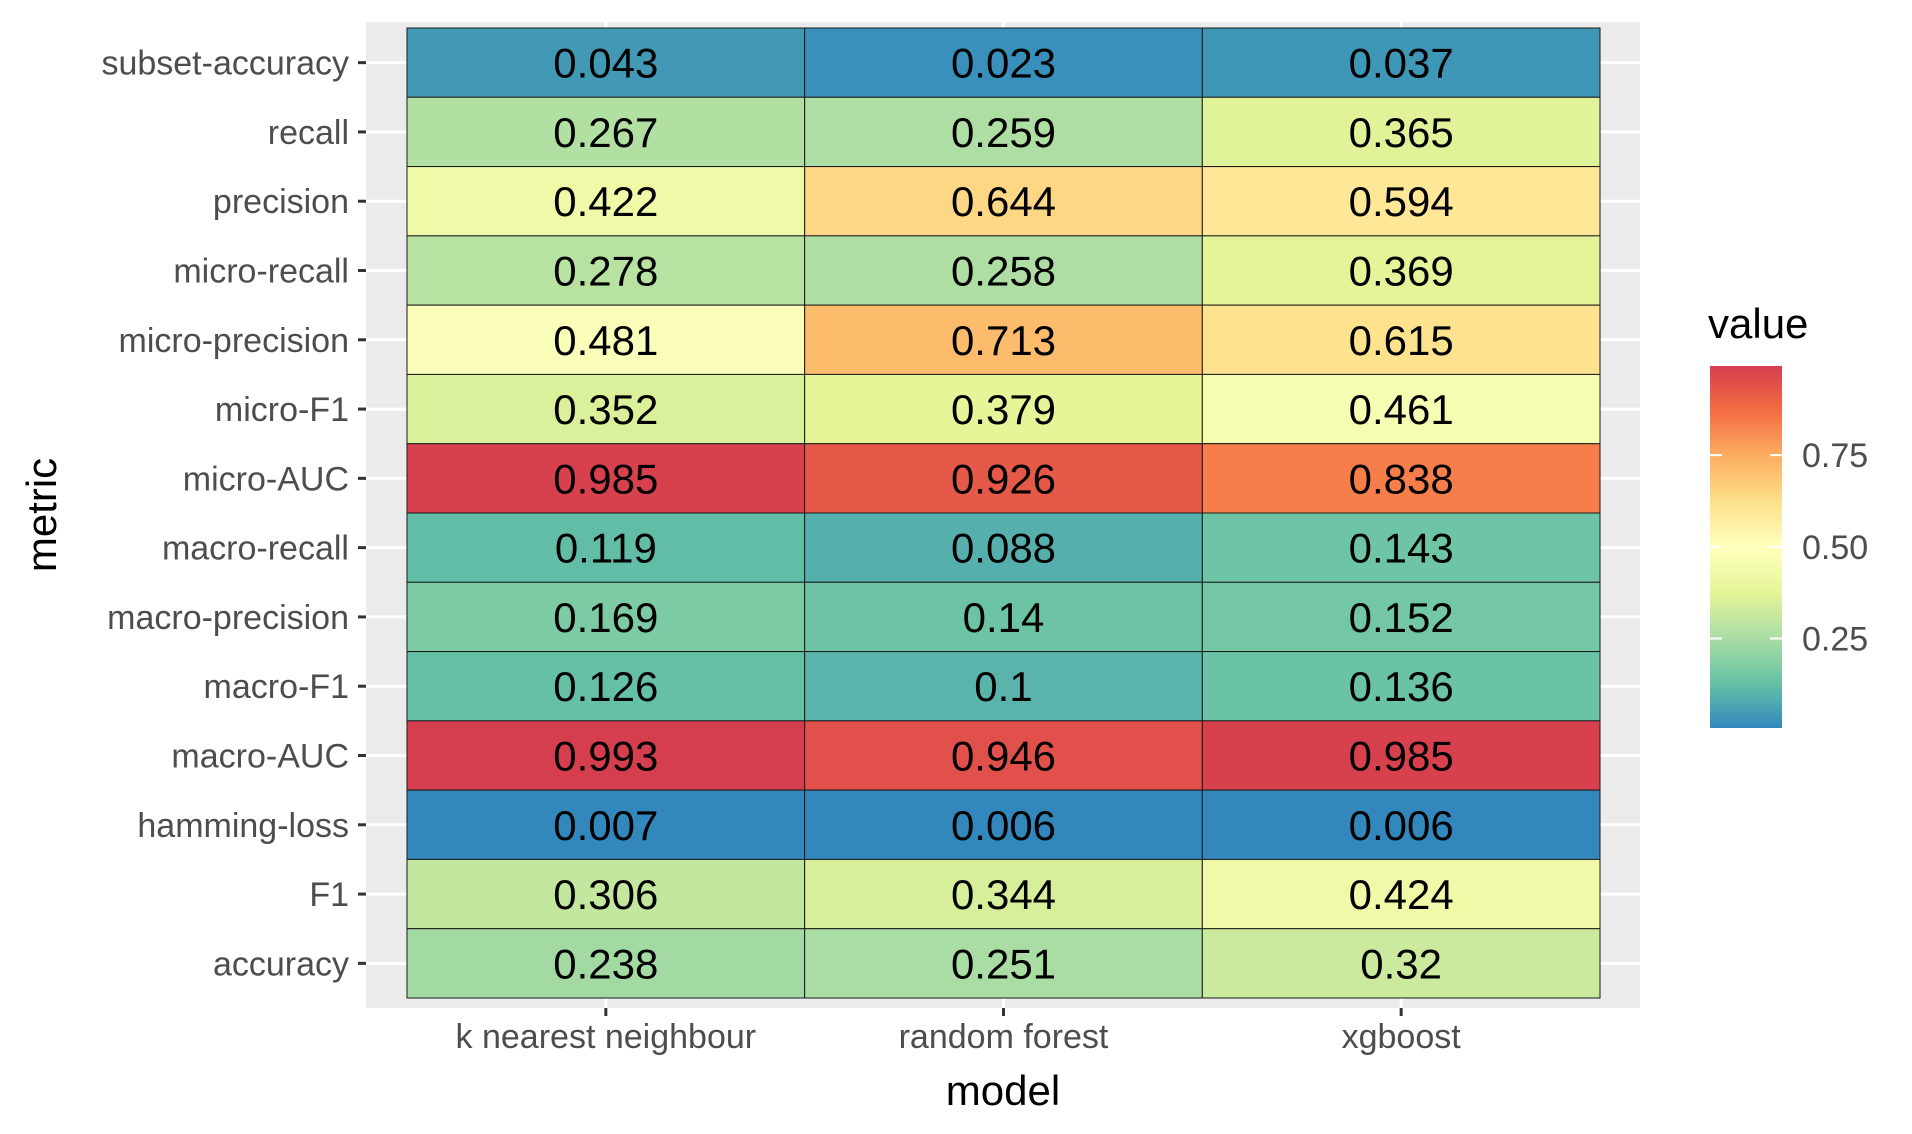 The width and height of the screenshot is (1912, 1134). I want to click on cell-value-label: 0.838, so click(1401, 478).